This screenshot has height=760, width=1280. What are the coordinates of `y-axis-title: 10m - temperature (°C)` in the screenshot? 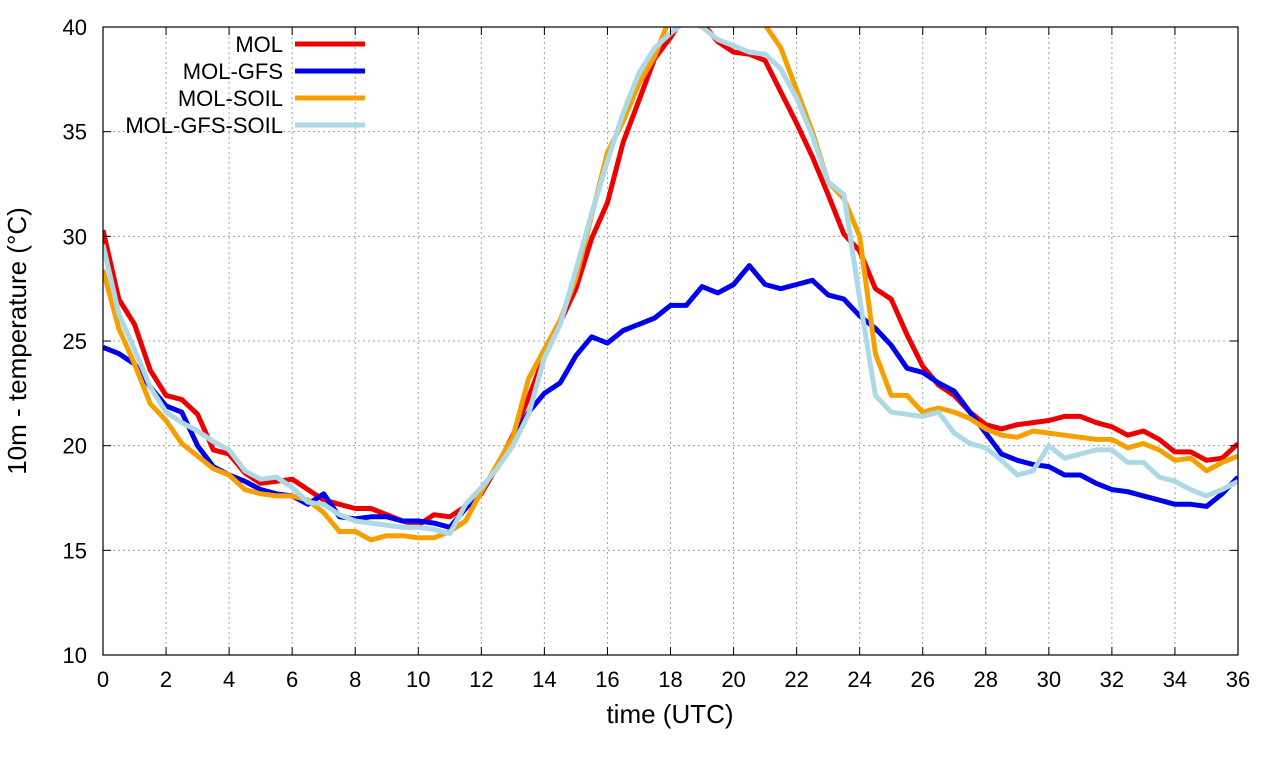 It's located at (17, 341).